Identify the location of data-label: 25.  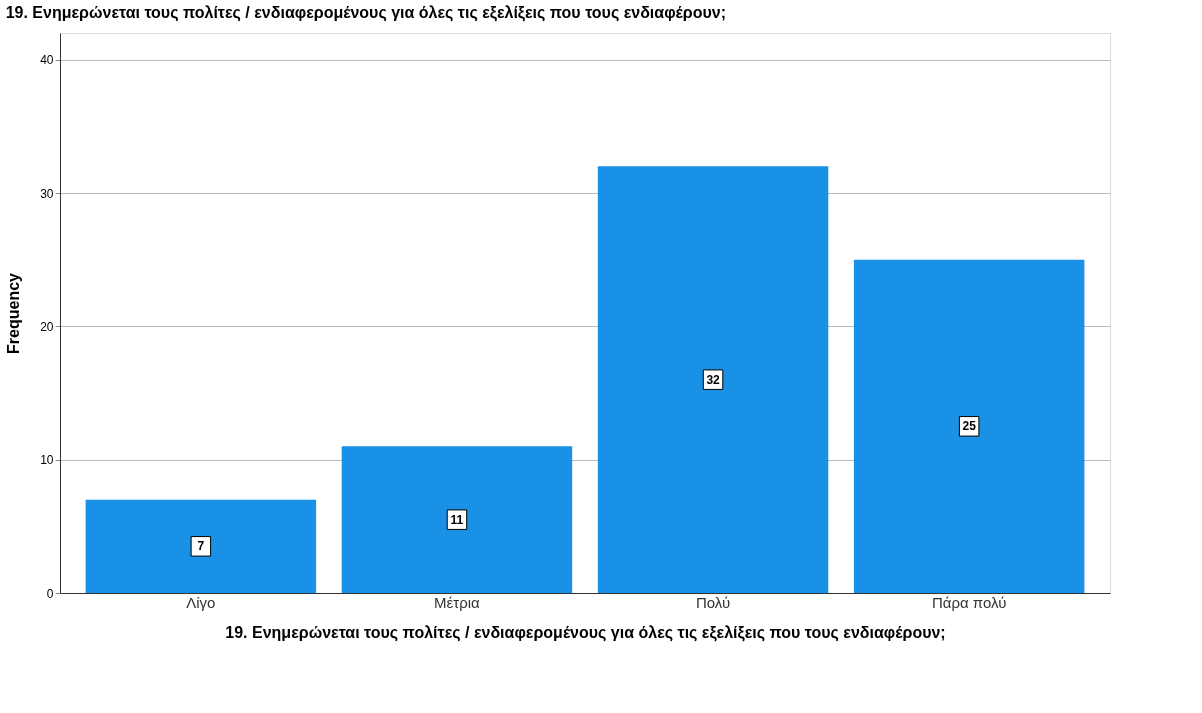
(969, 426).